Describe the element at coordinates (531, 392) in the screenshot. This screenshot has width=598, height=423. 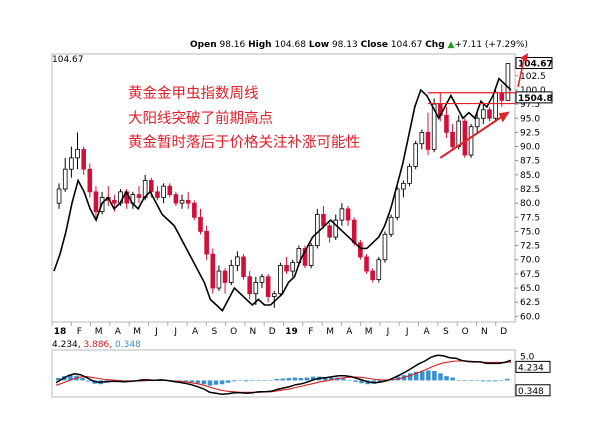
I see `macd-hist-tag-label: 0.348` at that location.